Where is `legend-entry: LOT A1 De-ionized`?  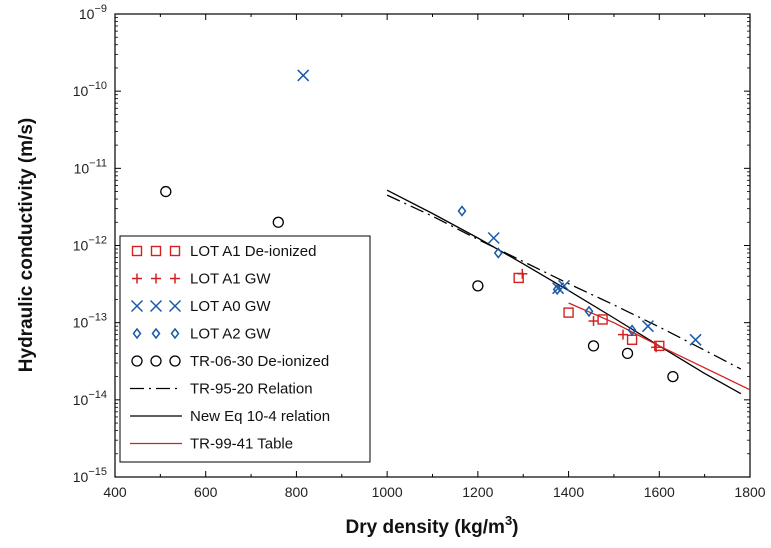 legend-entry: LOT A1 De-ionized is located at coordinates (223, 251).